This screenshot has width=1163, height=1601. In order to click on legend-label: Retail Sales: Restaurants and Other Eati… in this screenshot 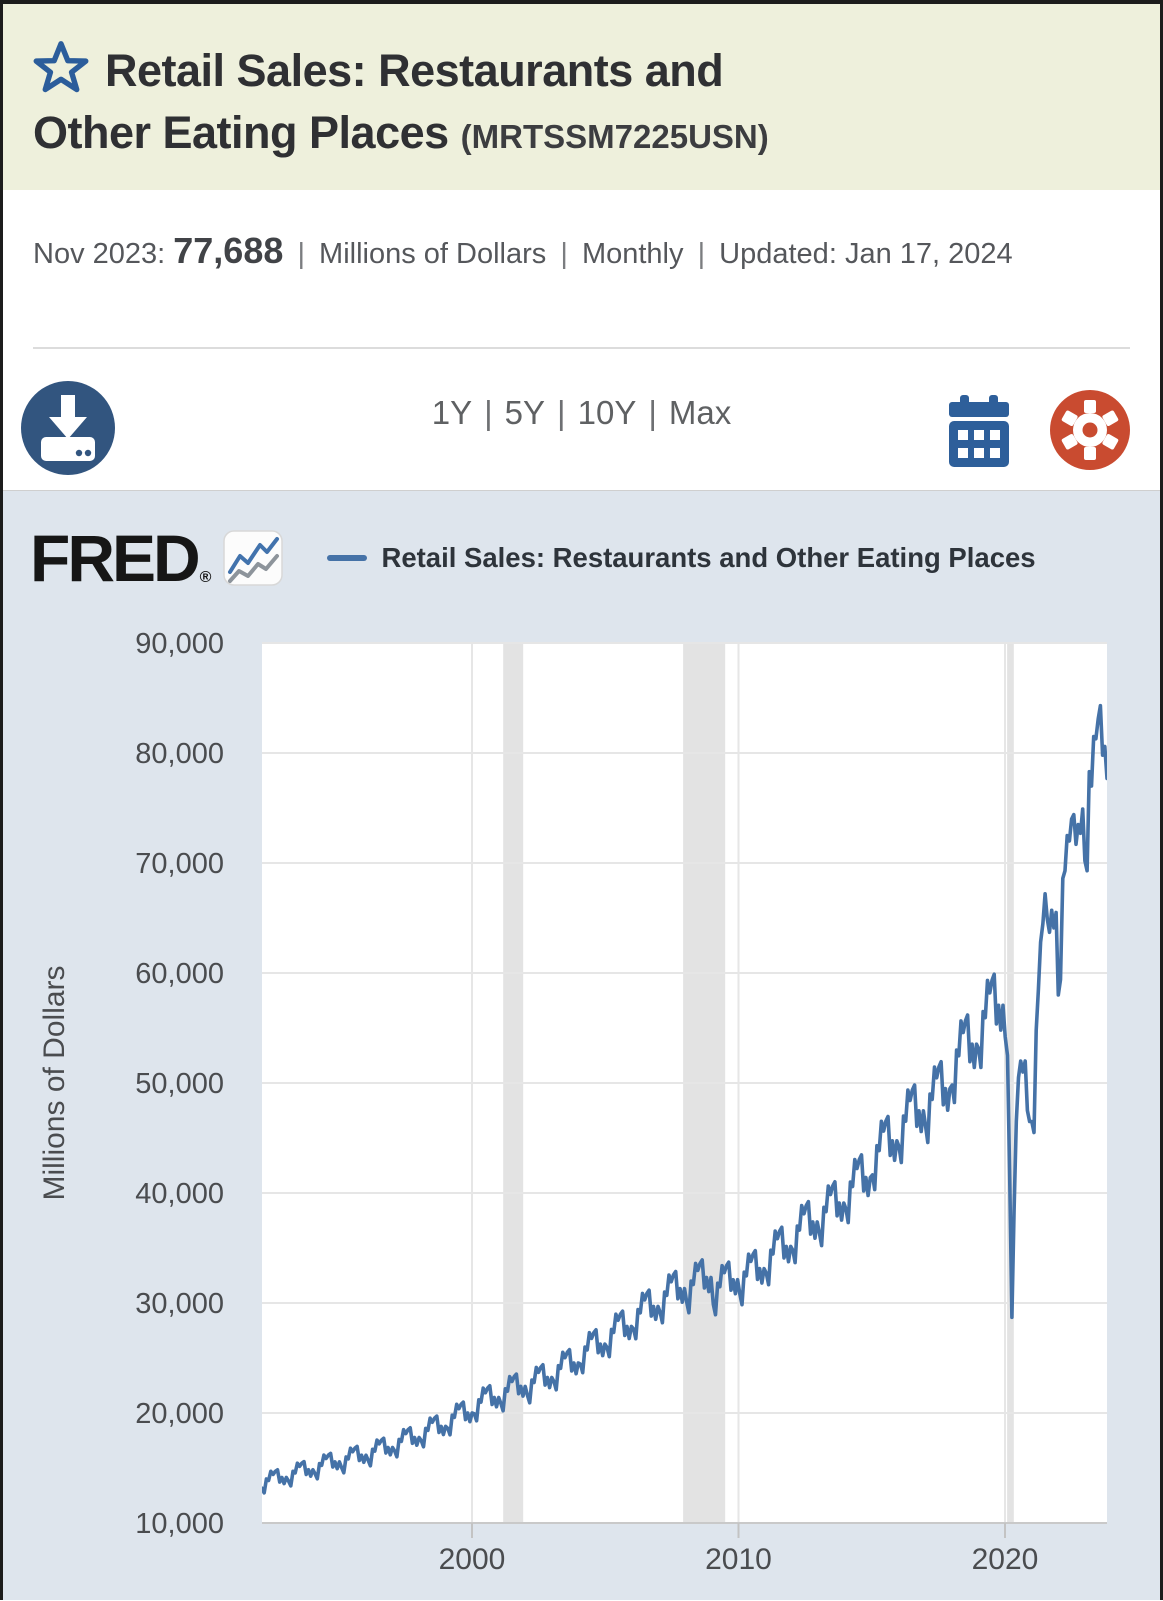, I will do `click(708, 557)`.